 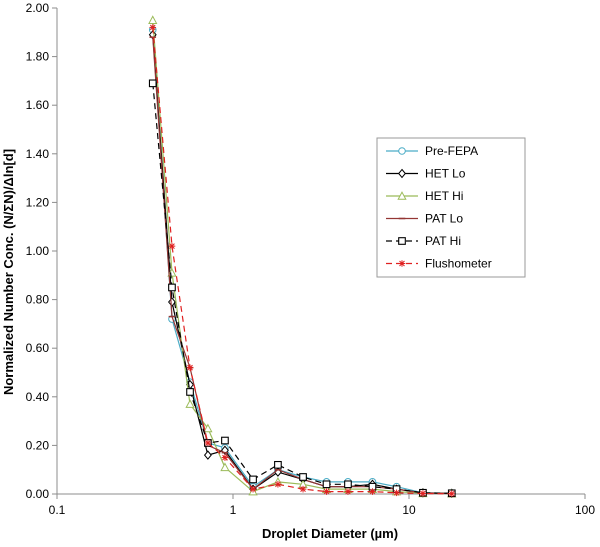 What do you see at coordinates (38, 445) in the screenshot?
I see `y-tick-label: 0.20` at bounding box center [38, 445].